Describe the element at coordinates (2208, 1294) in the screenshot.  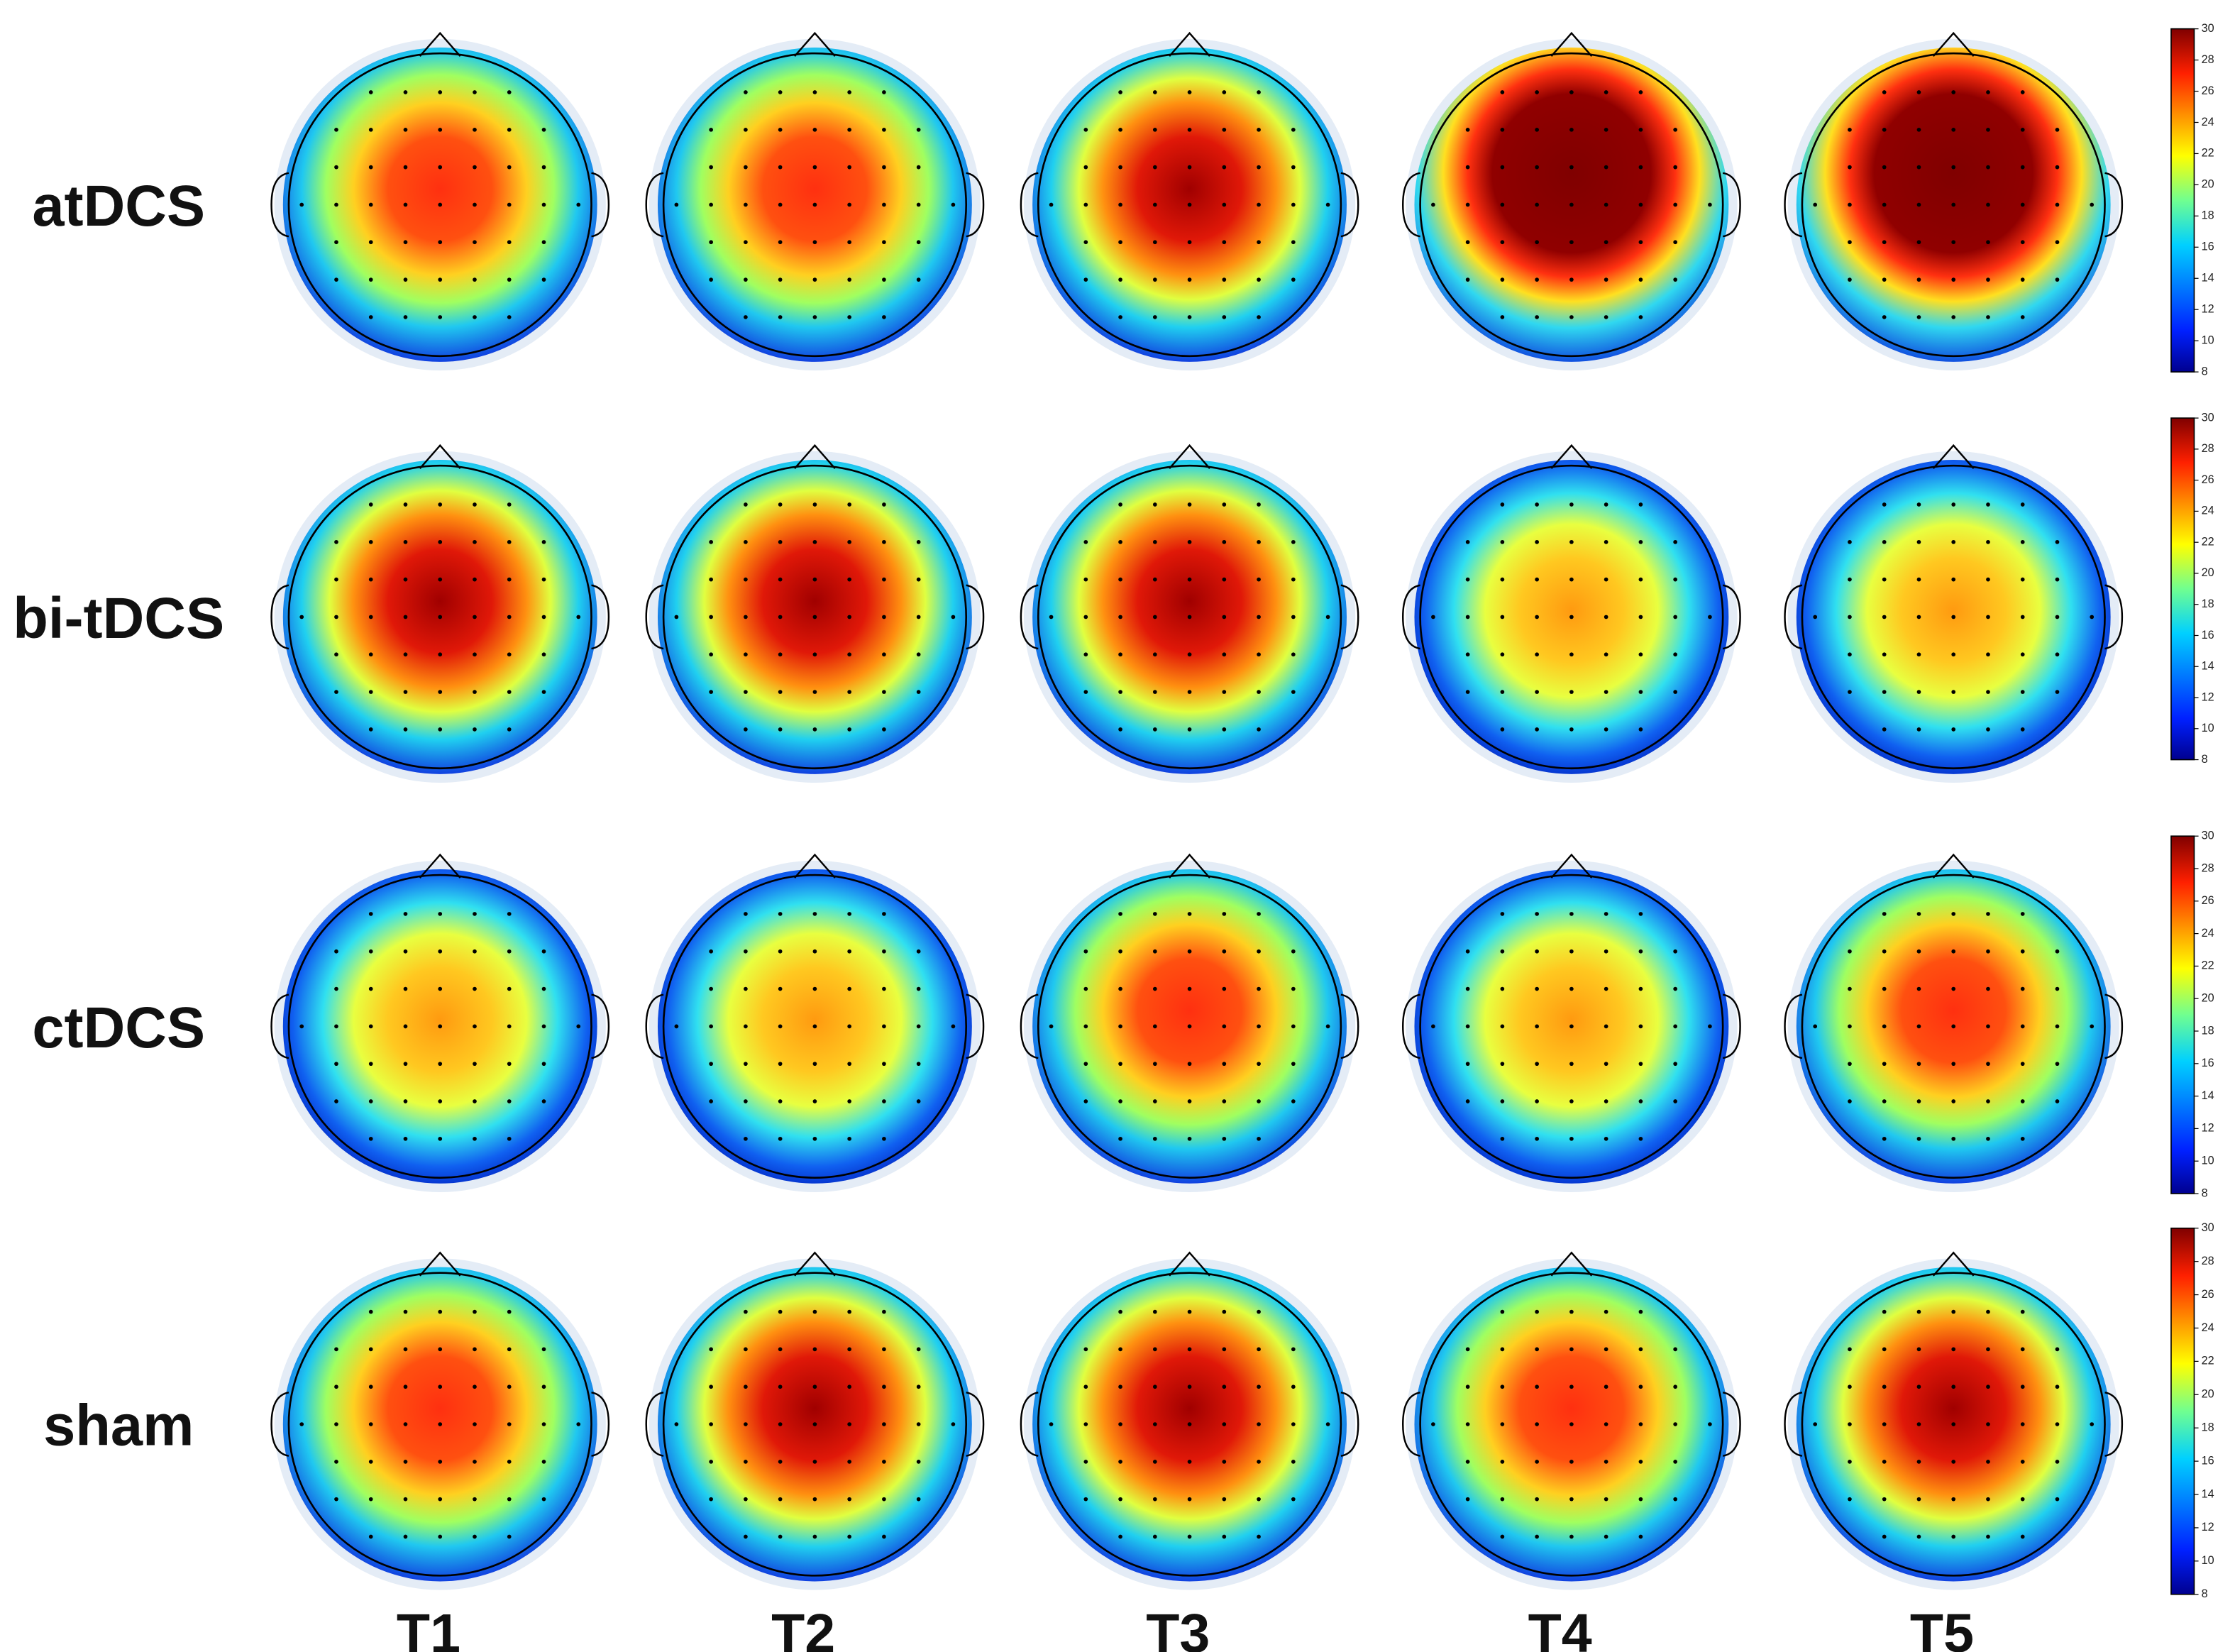
I see `colorbar-tick-label: 26` at that location.